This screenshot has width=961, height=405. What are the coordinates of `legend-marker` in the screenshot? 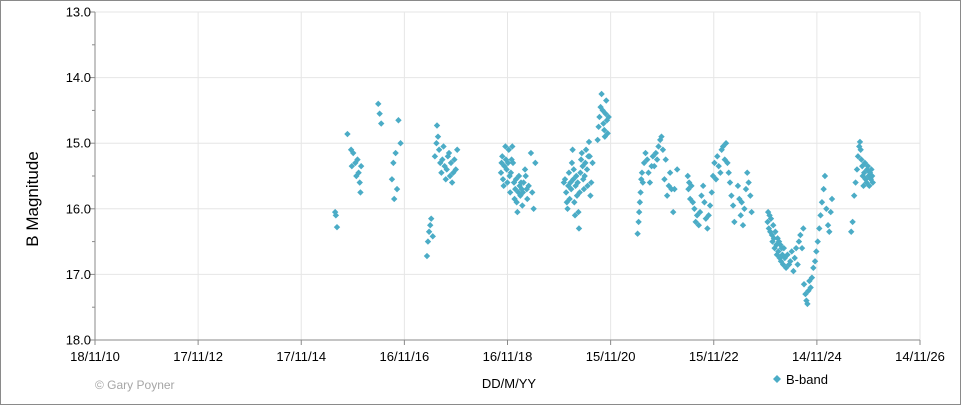 It's located at (777, 379).